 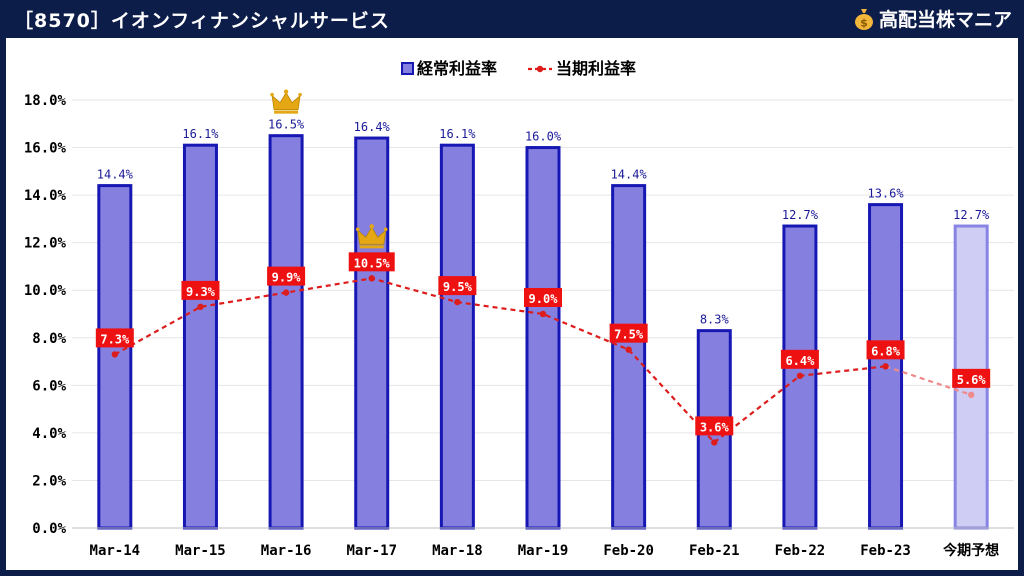 I want to click on money-bag-icon: $, so click(x=863, y=19).